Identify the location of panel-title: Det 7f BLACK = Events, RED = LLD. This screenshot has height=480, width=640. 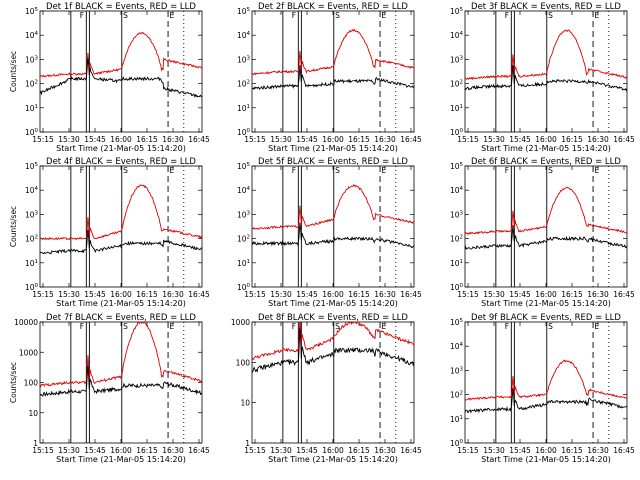
(121, 318).